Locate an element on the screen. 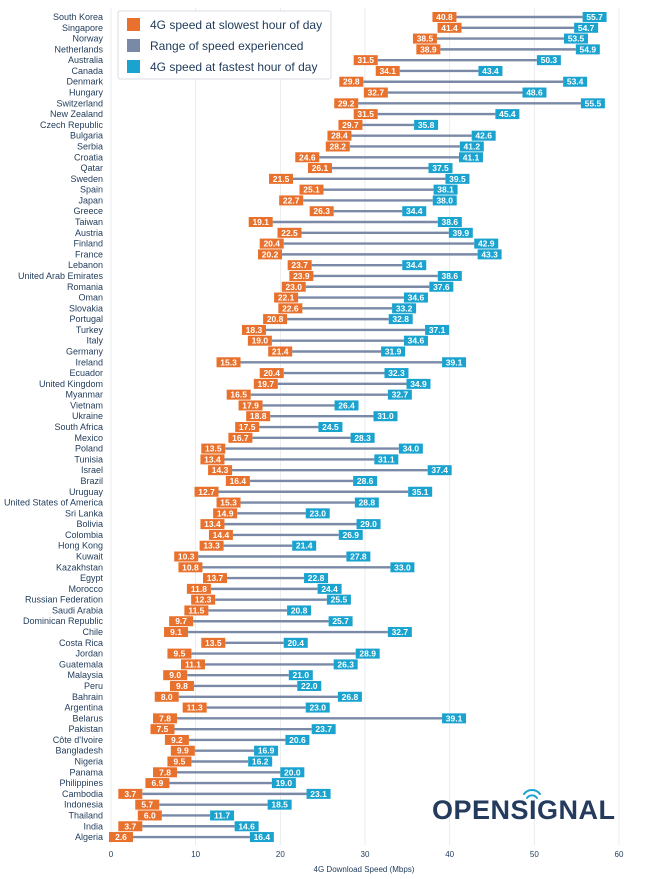  min-value-label: 23.9 is located at coordinates (301, 276).